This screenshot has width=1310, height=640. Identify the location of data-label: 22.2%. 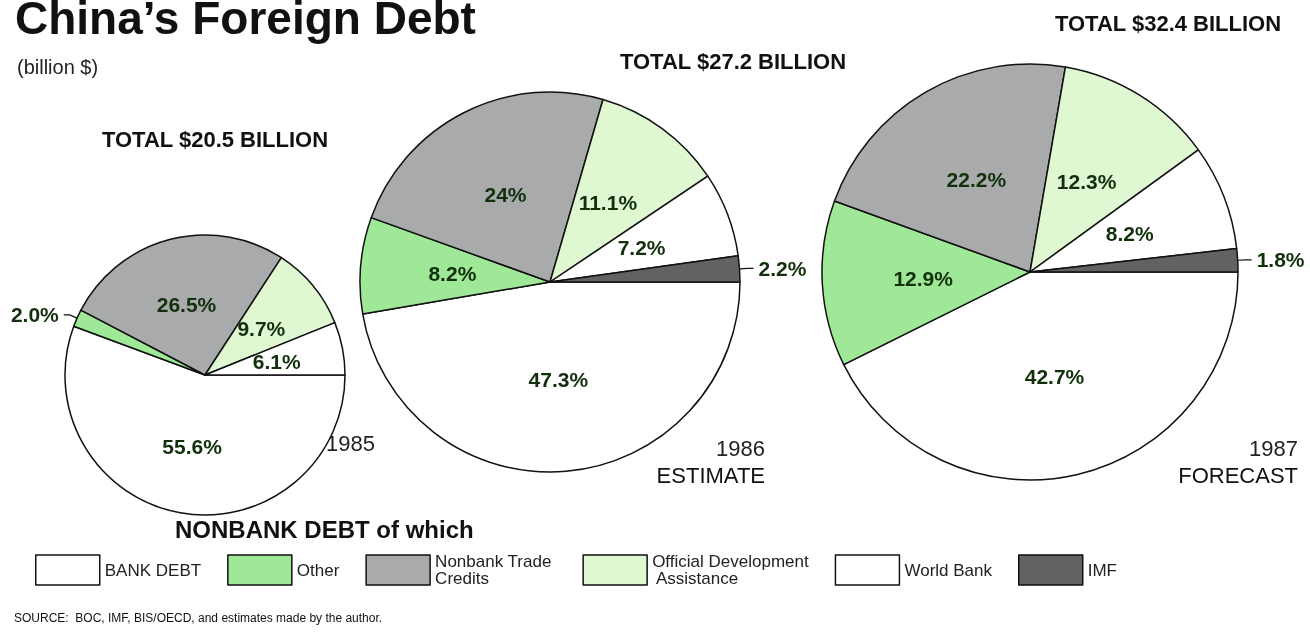
(976, 179).